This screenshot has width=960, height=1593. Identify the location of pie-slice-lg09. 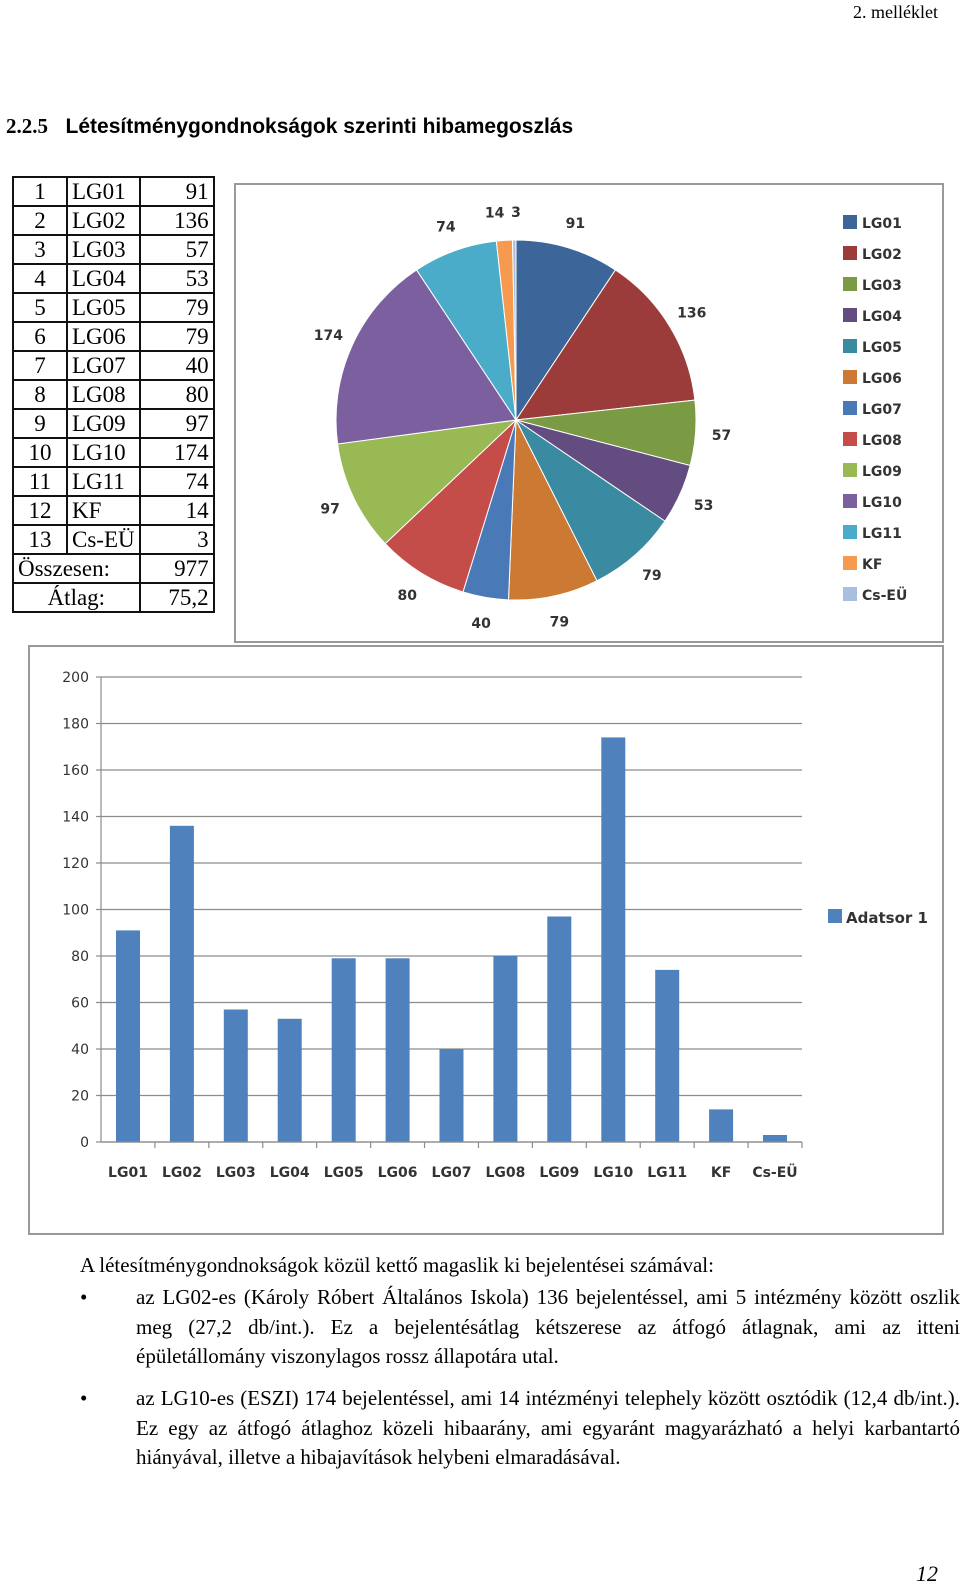
(427, 482).